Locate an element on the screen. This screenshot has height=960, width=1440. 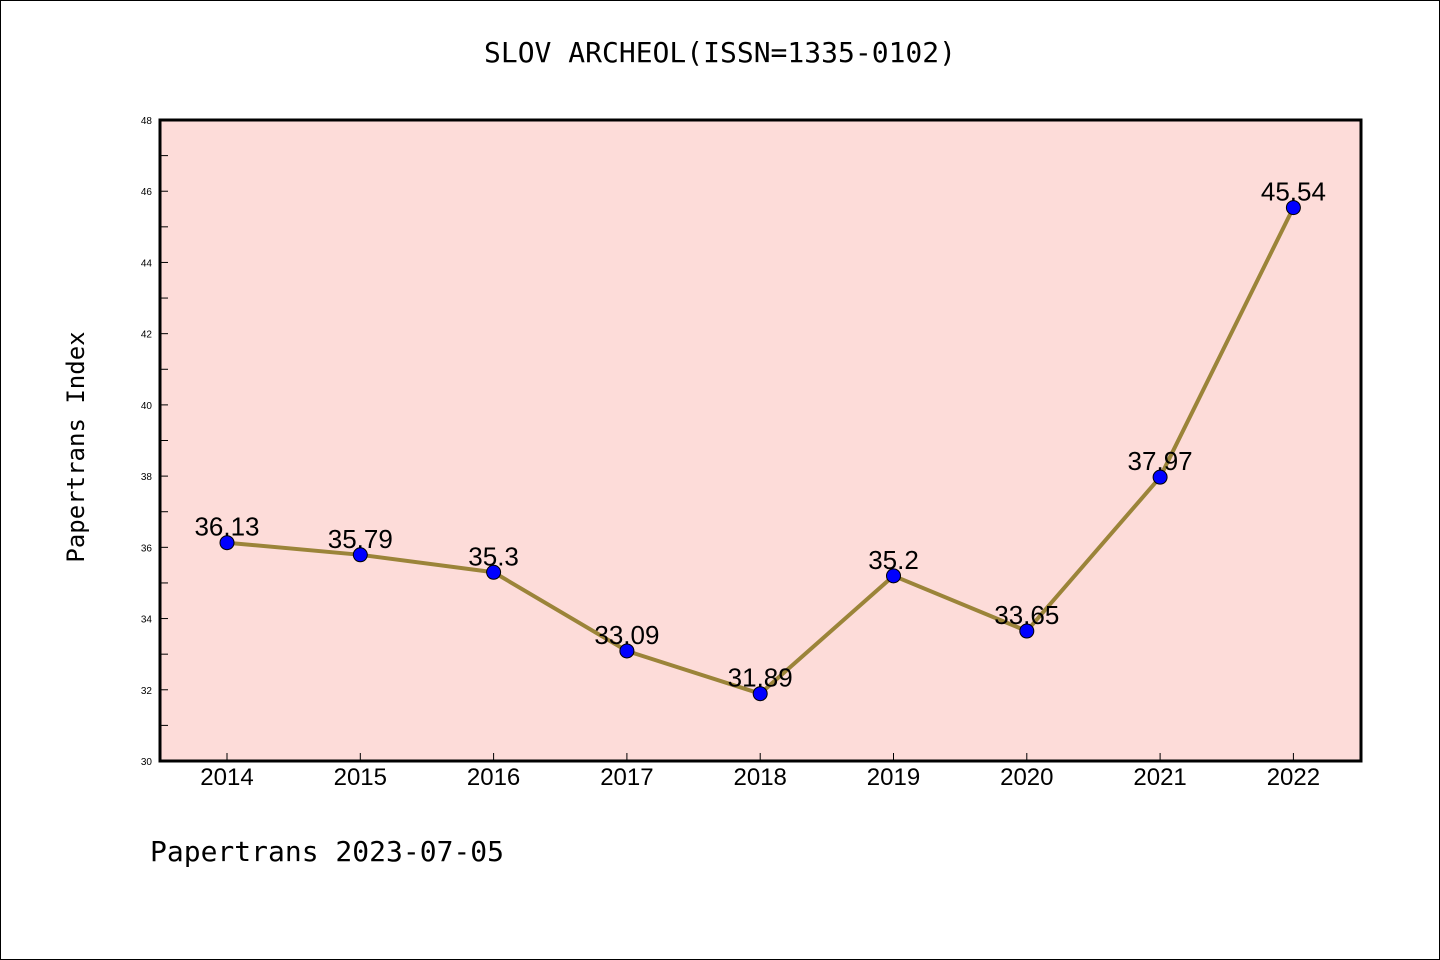
x-tick-label: 2019 is located at coordinates (893, 777).